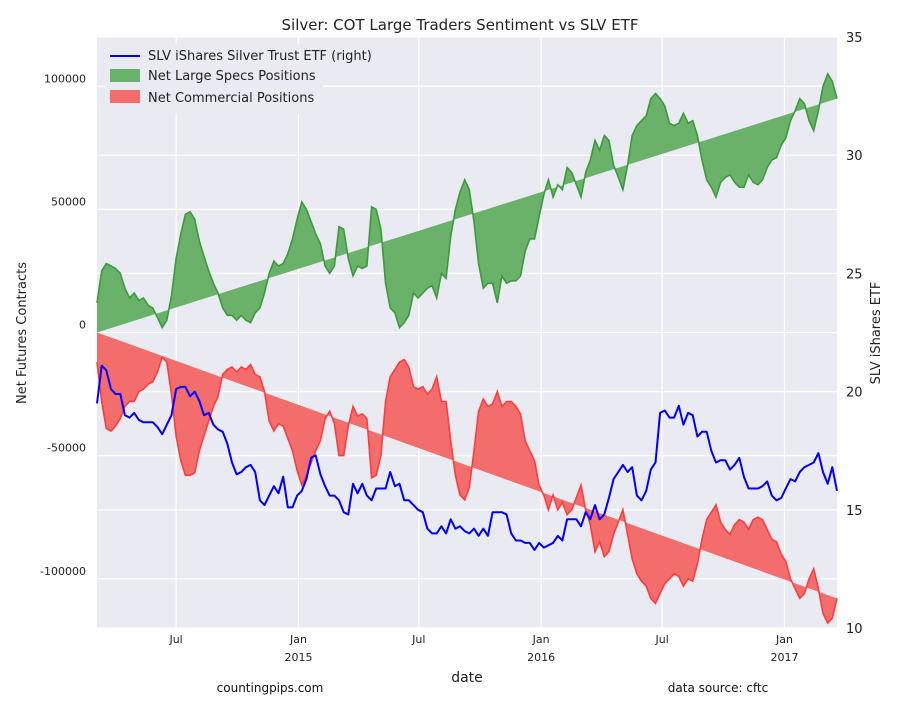  Describe the element at coordinates (854, 511) in the screenshot. I see `right-y-tick-label: 15` at that location.